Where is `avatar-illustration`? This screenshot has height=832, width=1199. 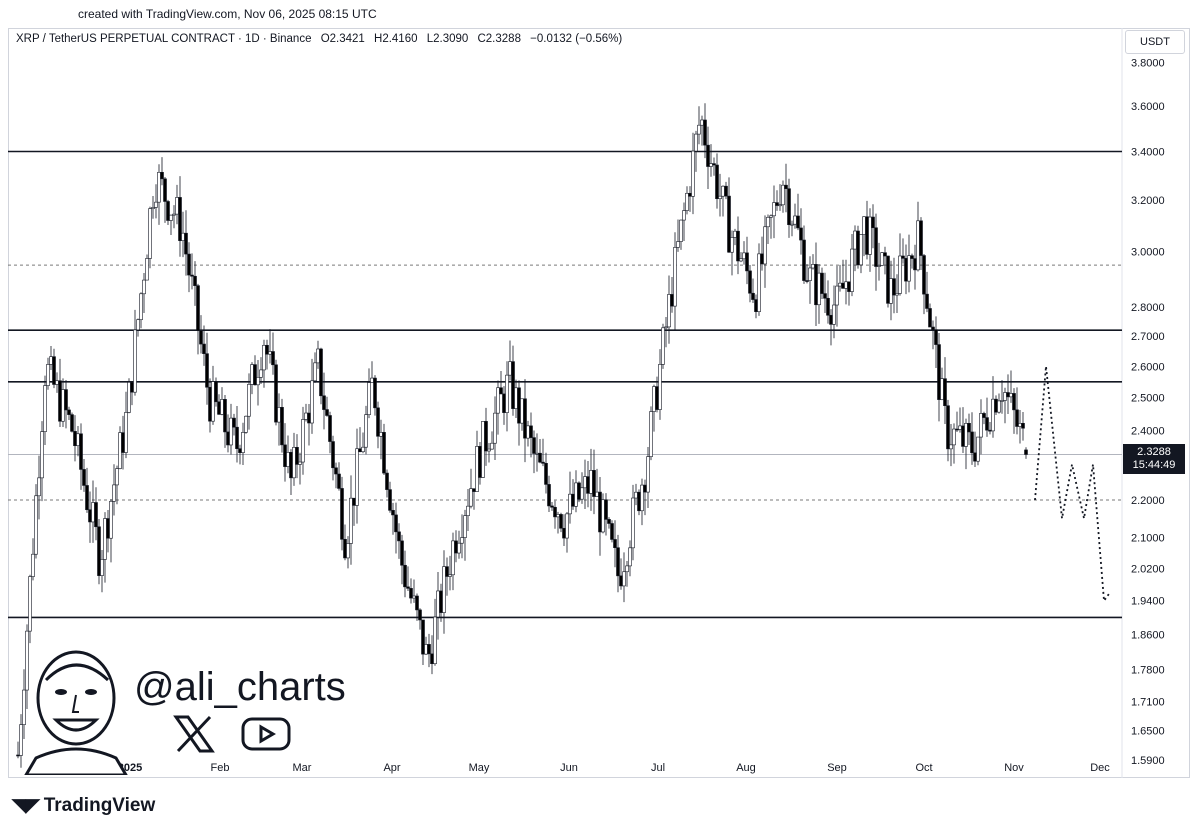 avatar-illustration is located at coordinates (76, 712).